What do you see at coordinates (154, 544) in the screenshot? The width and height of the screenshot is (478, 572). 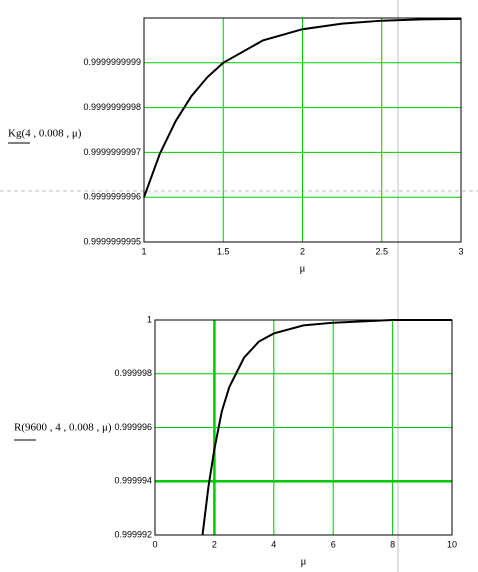 I see `x-tick-label: 0` at bounding box center [154, 544].